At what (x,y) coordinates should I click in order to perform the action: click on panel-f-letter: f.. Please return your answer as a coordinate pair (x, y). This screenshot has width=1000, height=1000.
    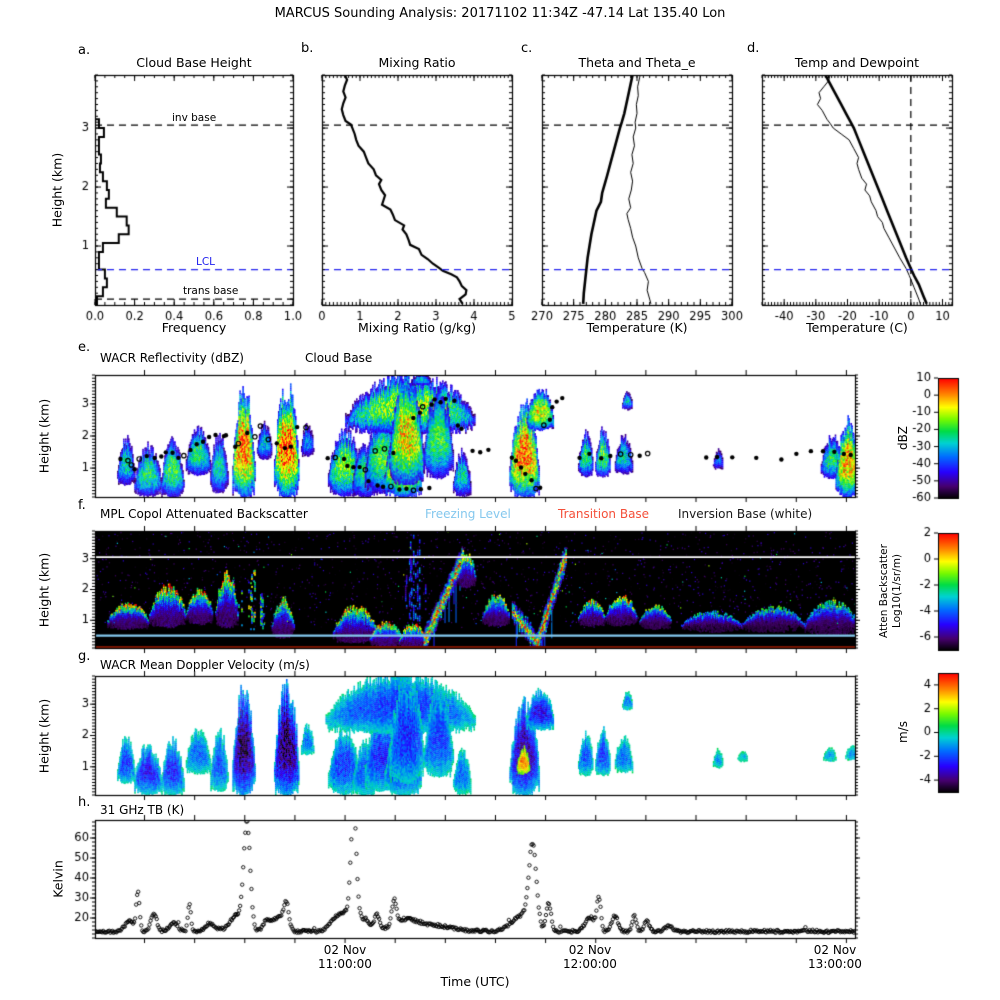
    Looking at the image, I should click on (82, 505).